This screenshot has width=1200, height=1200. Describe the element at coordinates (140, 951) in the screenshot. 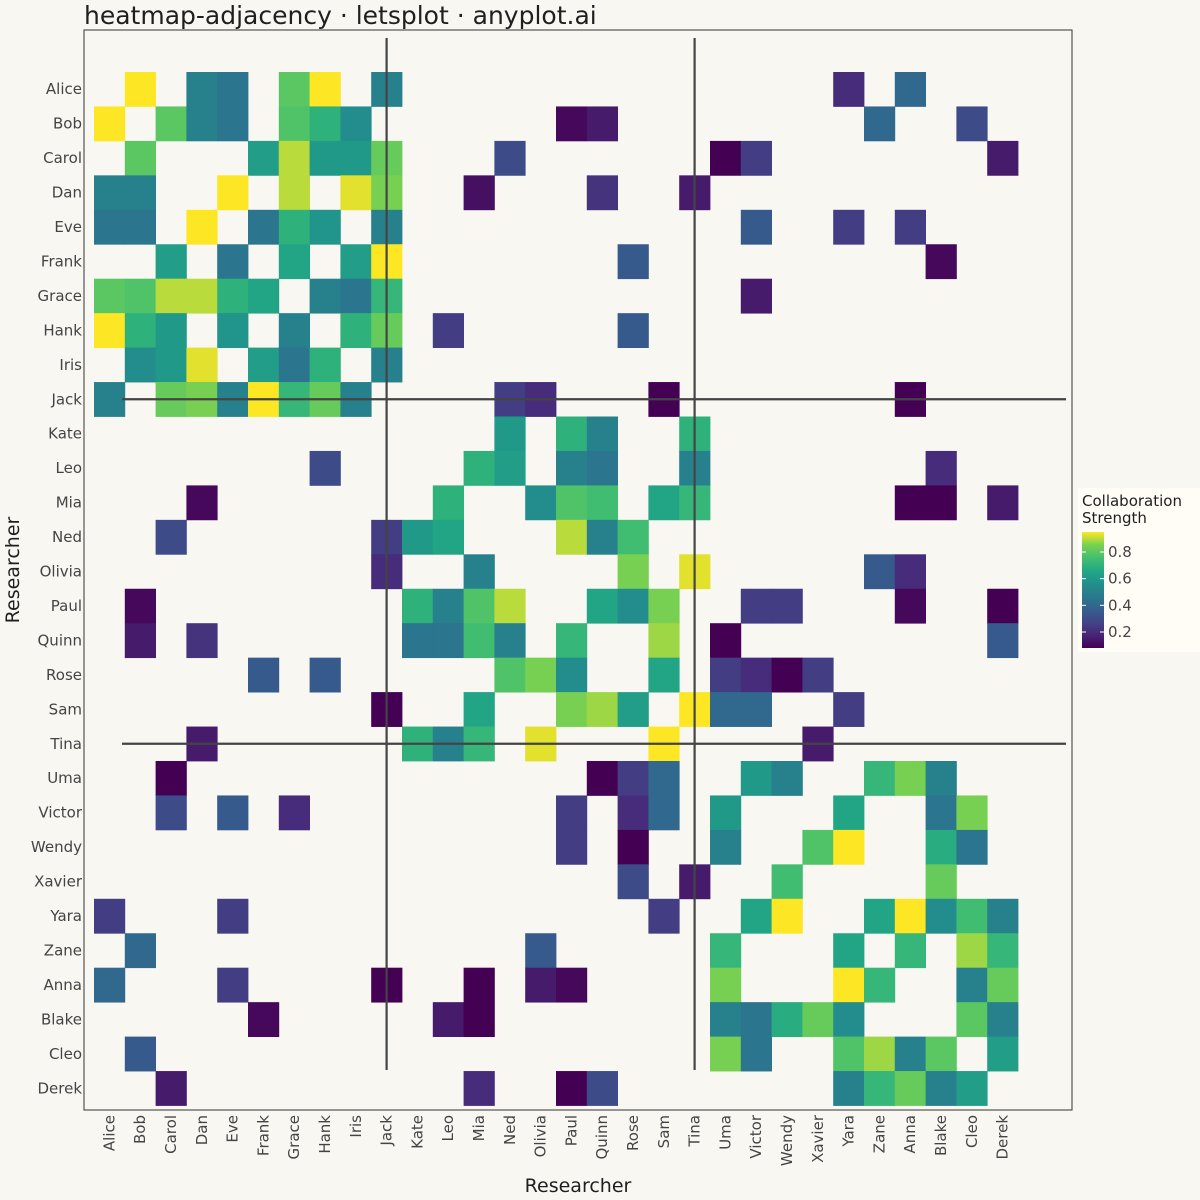

I see `cell-zane-bob` at that location.